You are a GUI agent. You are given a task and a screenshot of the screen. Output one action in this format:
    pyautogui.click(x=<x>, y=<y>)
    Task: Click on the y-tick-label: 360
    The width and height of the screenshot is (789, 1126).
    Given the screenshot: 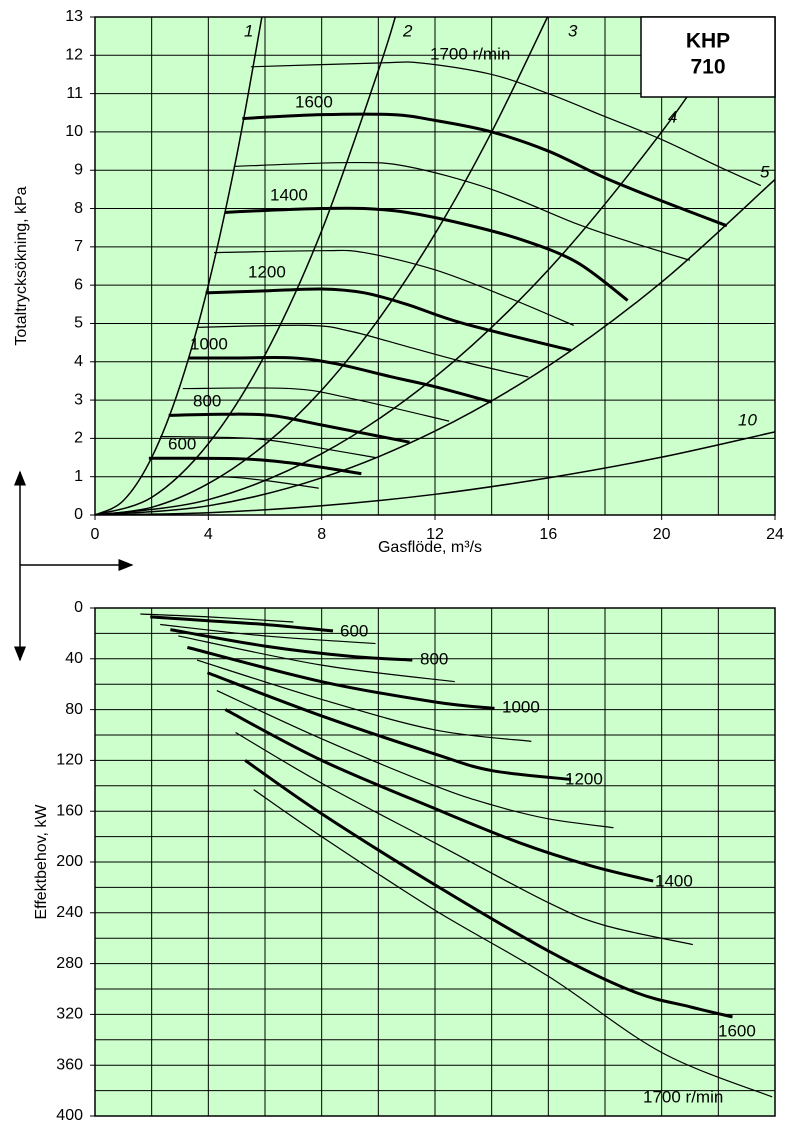 What is the action you would take?
    pyautogui.click(x=69, y=1064)
    